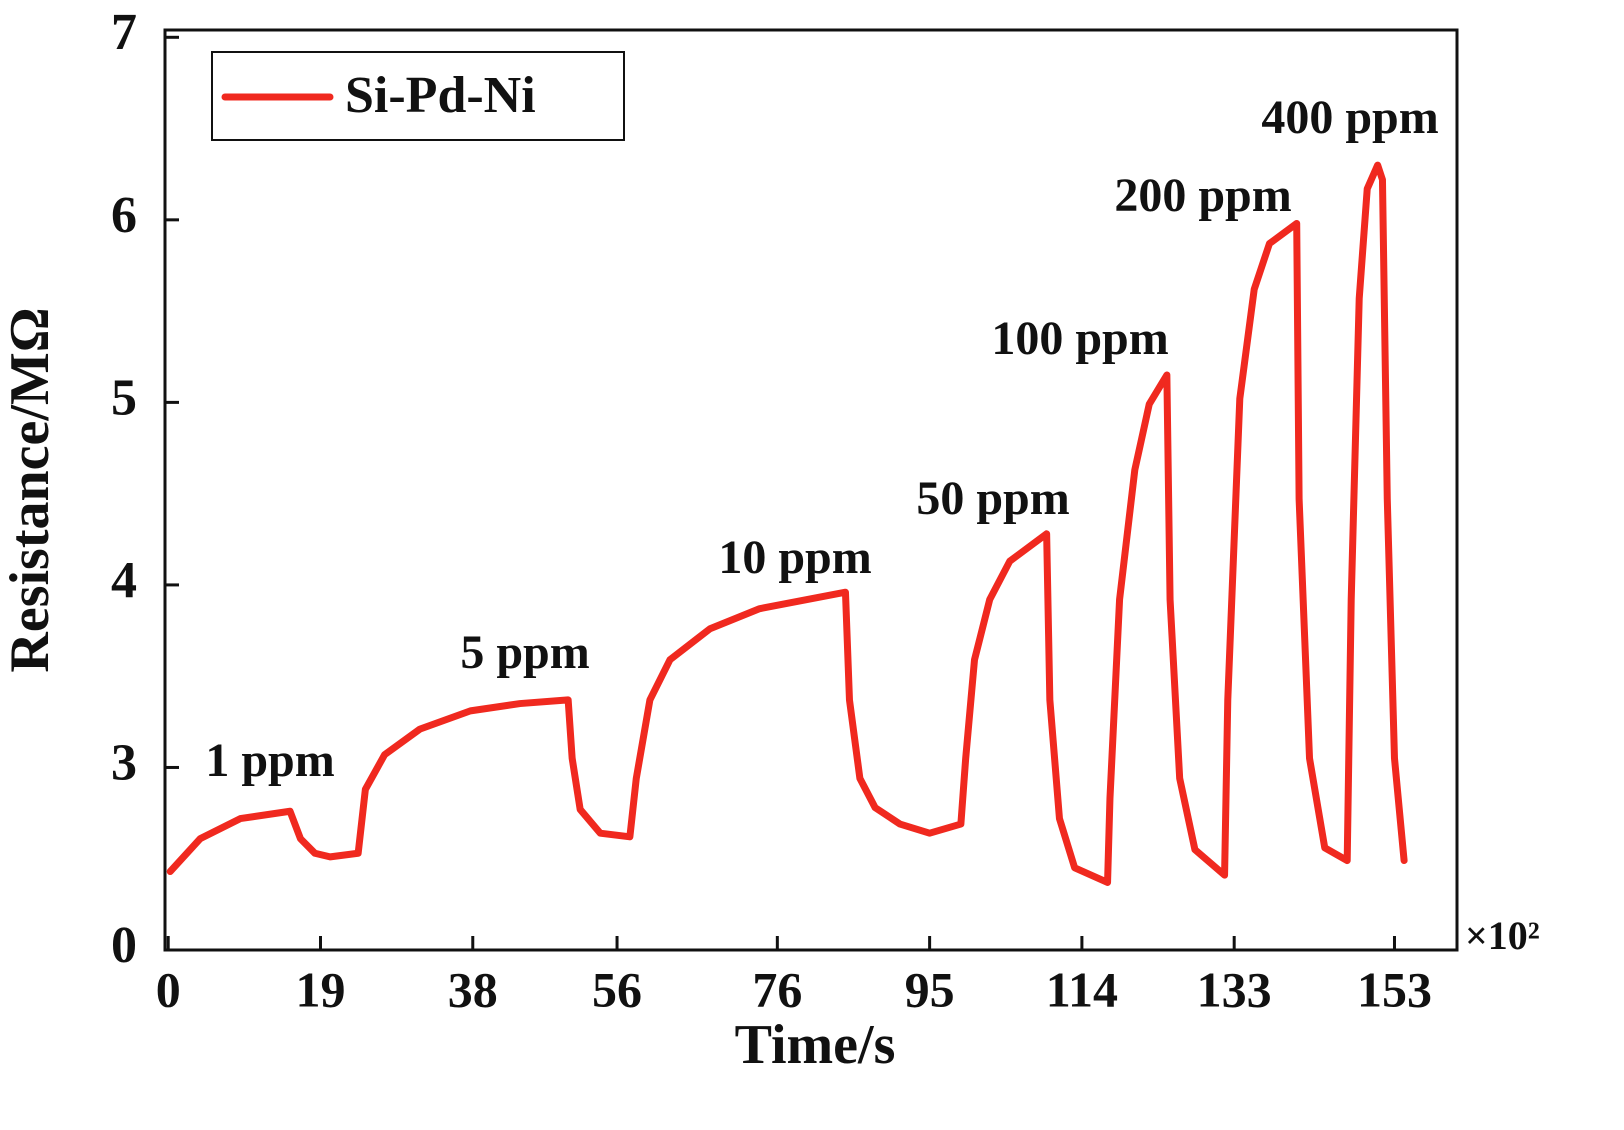  What do you see at coordinates (124, 762) in the screenshot?
I see `y-tick-label: 3` at bounding box center [124, 762].